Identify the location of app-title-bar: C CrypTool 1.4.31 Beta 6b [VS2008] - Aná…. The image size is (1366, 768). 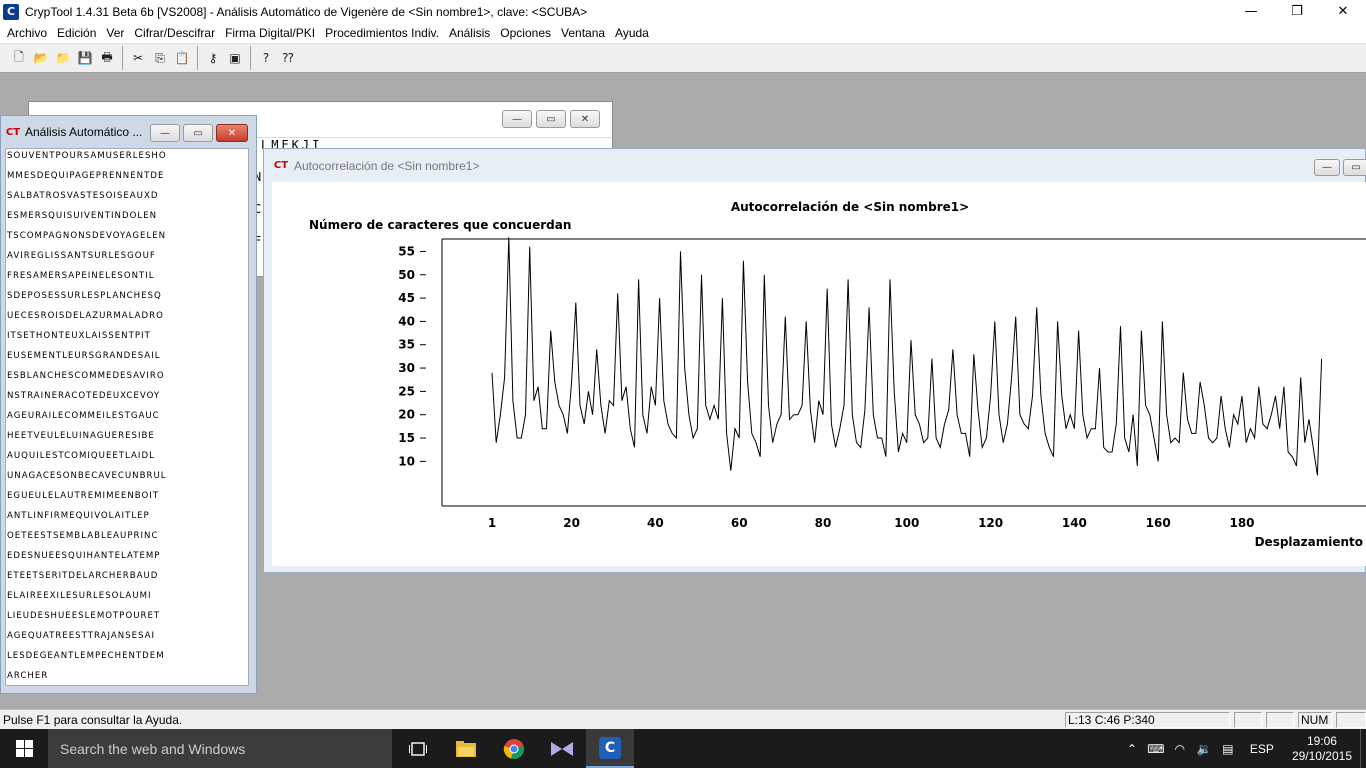
(683, 11).